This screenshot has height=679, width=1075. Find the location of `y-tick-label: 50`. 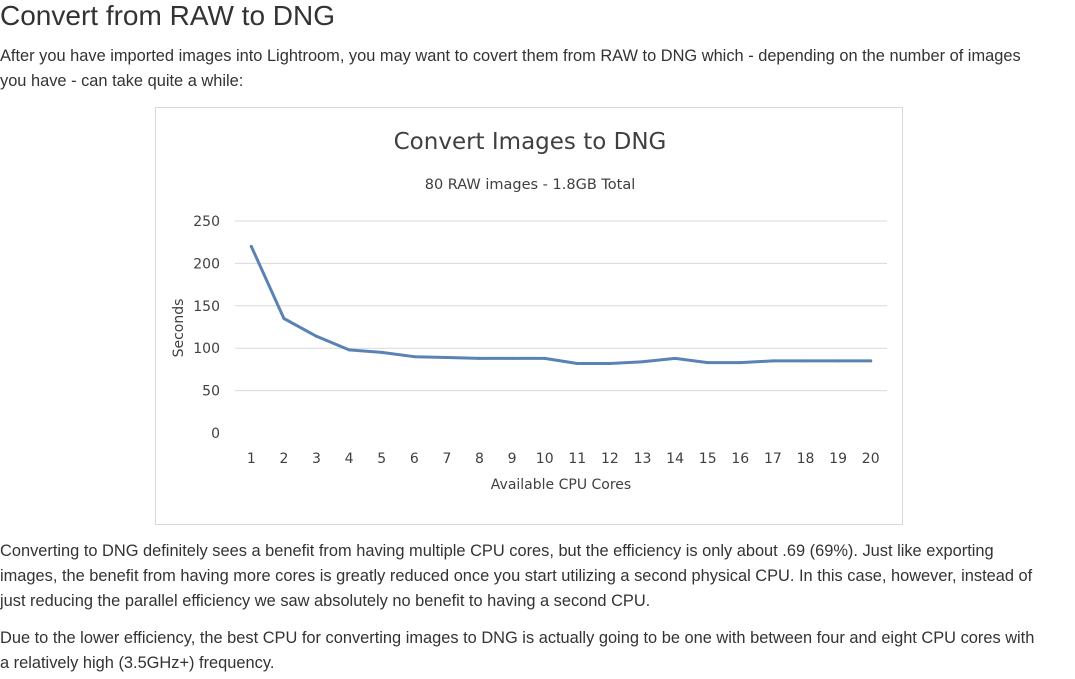

y-tick-label: 50 is located at coordinates (211, 392).